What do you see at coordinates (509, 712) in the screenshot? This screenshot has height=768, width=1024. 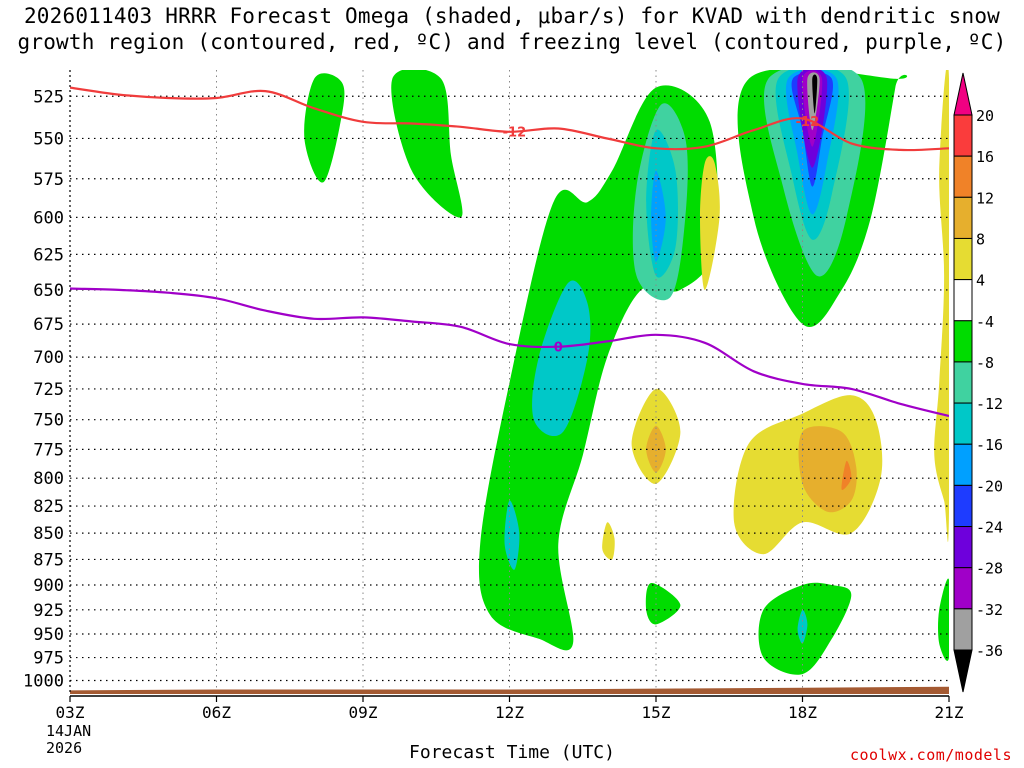 I see `x-tick-label-12Z: 12Z` at bounding box center [509, 712].